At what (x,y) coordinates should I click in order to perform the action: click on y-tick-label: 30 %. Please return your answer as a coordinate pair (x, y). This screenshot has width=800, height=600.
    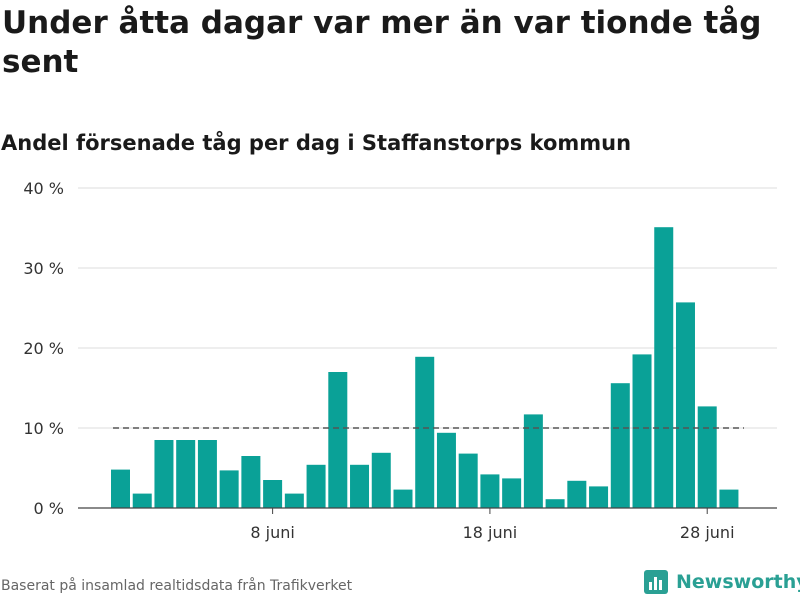
    Looking at the image, I should click on (43, 268).